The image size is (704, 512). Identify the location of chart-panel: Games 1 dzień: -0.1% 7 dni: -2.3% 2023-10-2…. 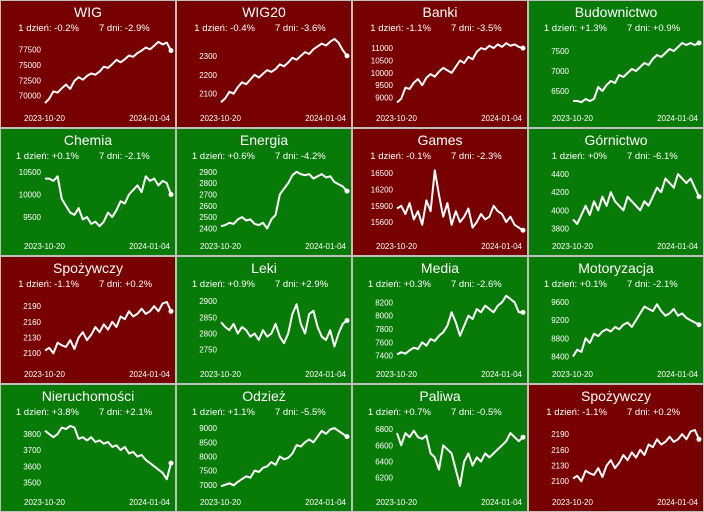
(440, 192).